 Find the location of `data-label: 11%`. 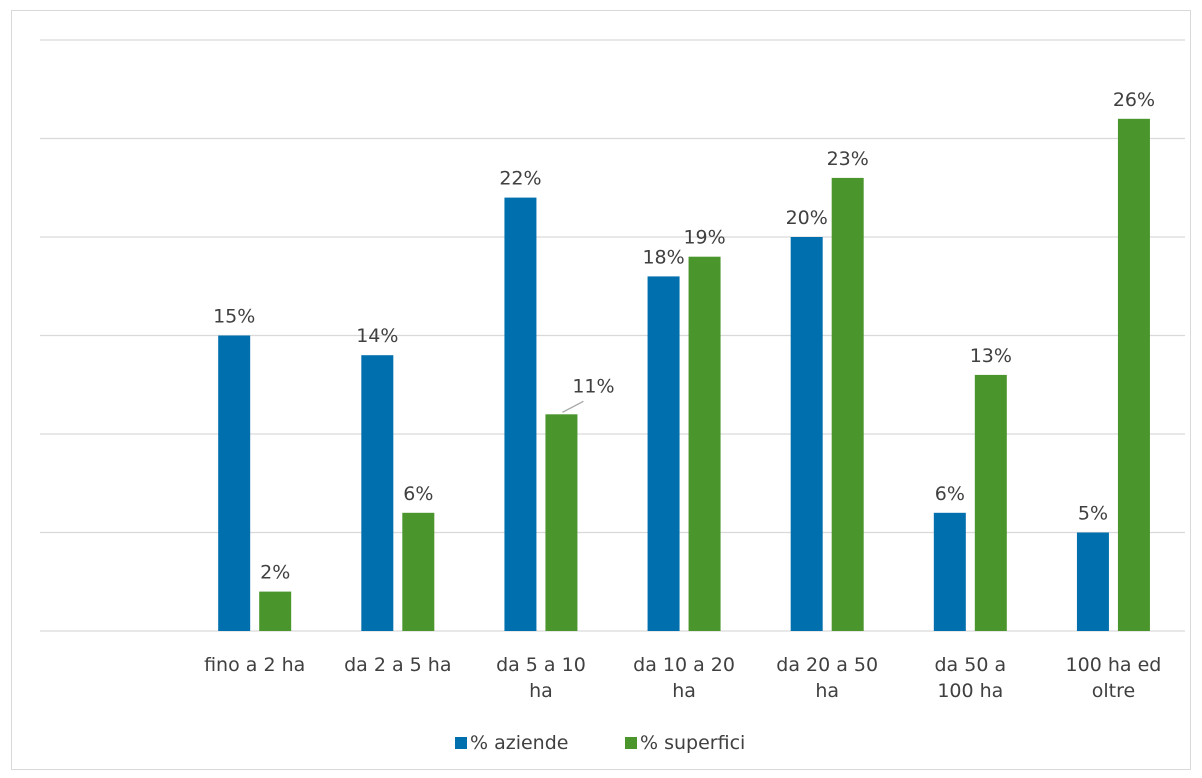

data-label: 11% is located at coordinates (593, 386).